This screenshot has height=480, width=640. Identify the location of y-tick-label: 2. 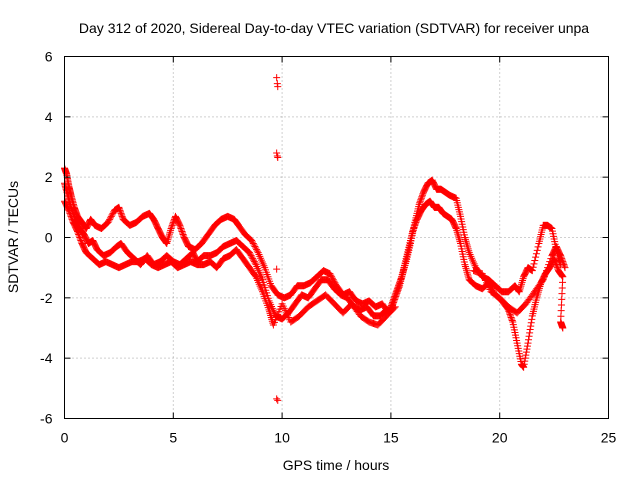
(49, 177).